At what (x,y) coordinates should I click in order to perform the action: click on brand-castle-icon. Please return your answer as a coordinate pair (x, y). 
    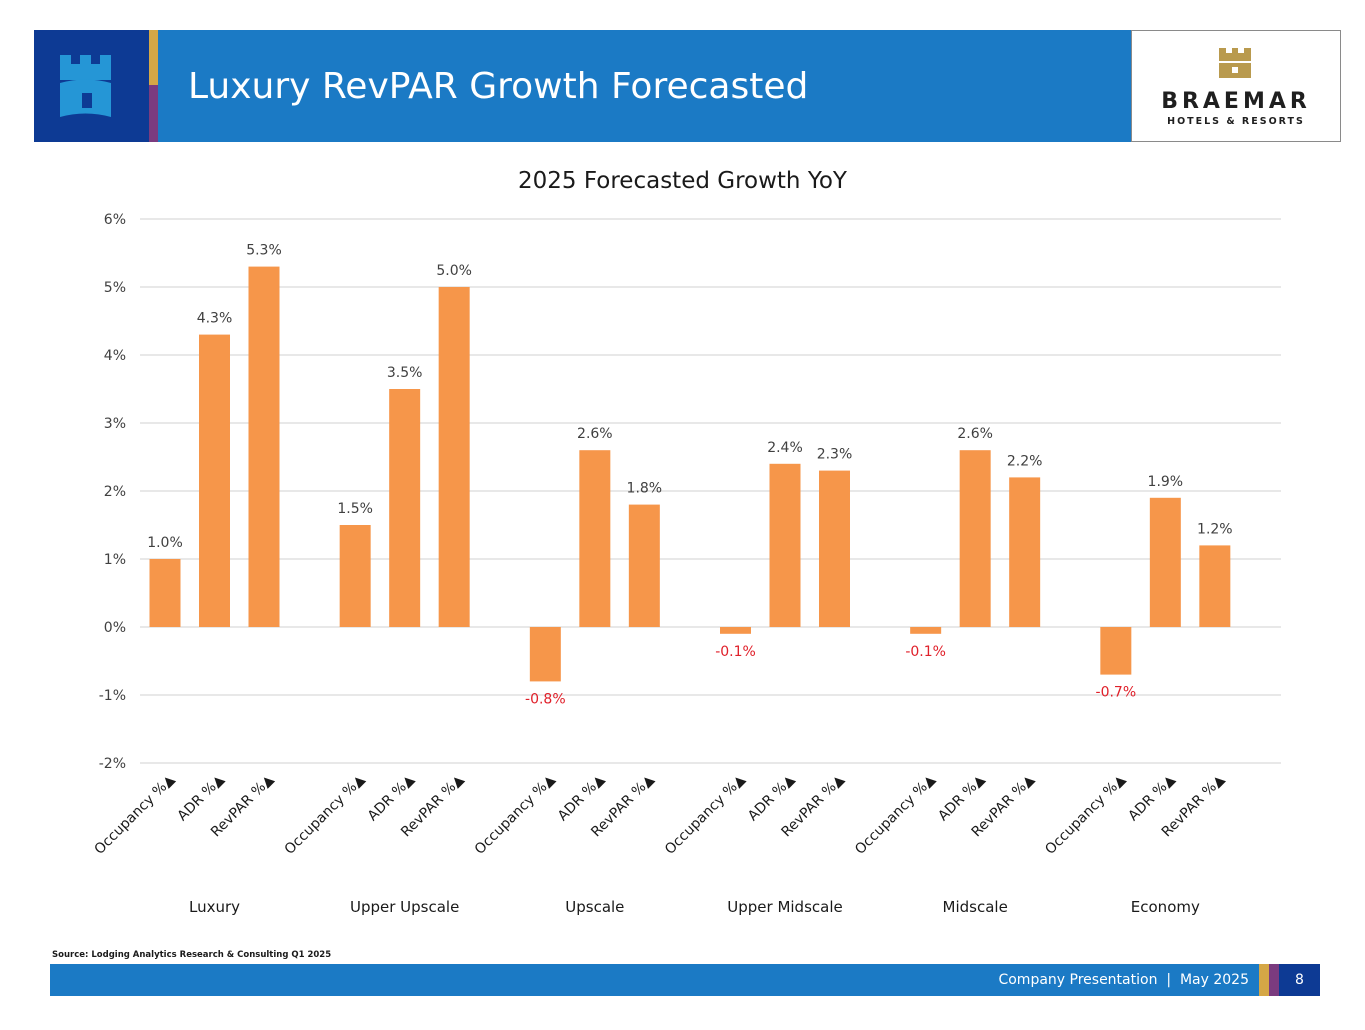
    Looking at the image, I should click on (1235, 63).